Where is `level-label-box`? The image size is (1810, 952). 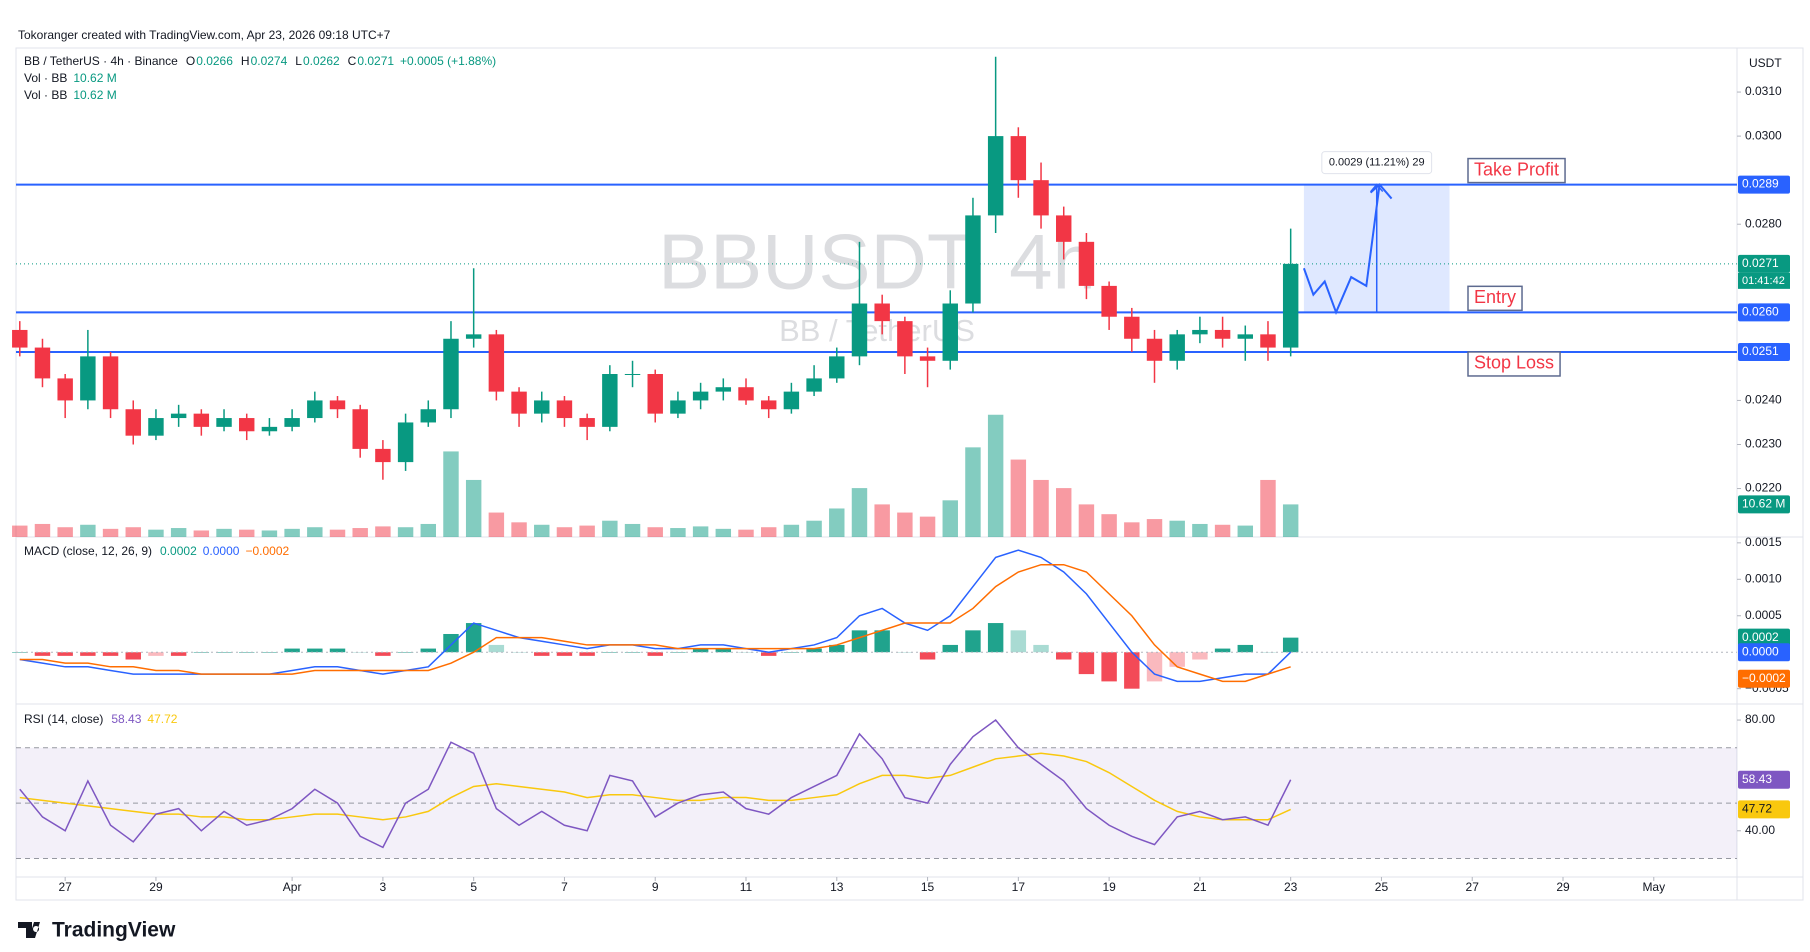 level-label-box is located at coordinates (1495, 298).